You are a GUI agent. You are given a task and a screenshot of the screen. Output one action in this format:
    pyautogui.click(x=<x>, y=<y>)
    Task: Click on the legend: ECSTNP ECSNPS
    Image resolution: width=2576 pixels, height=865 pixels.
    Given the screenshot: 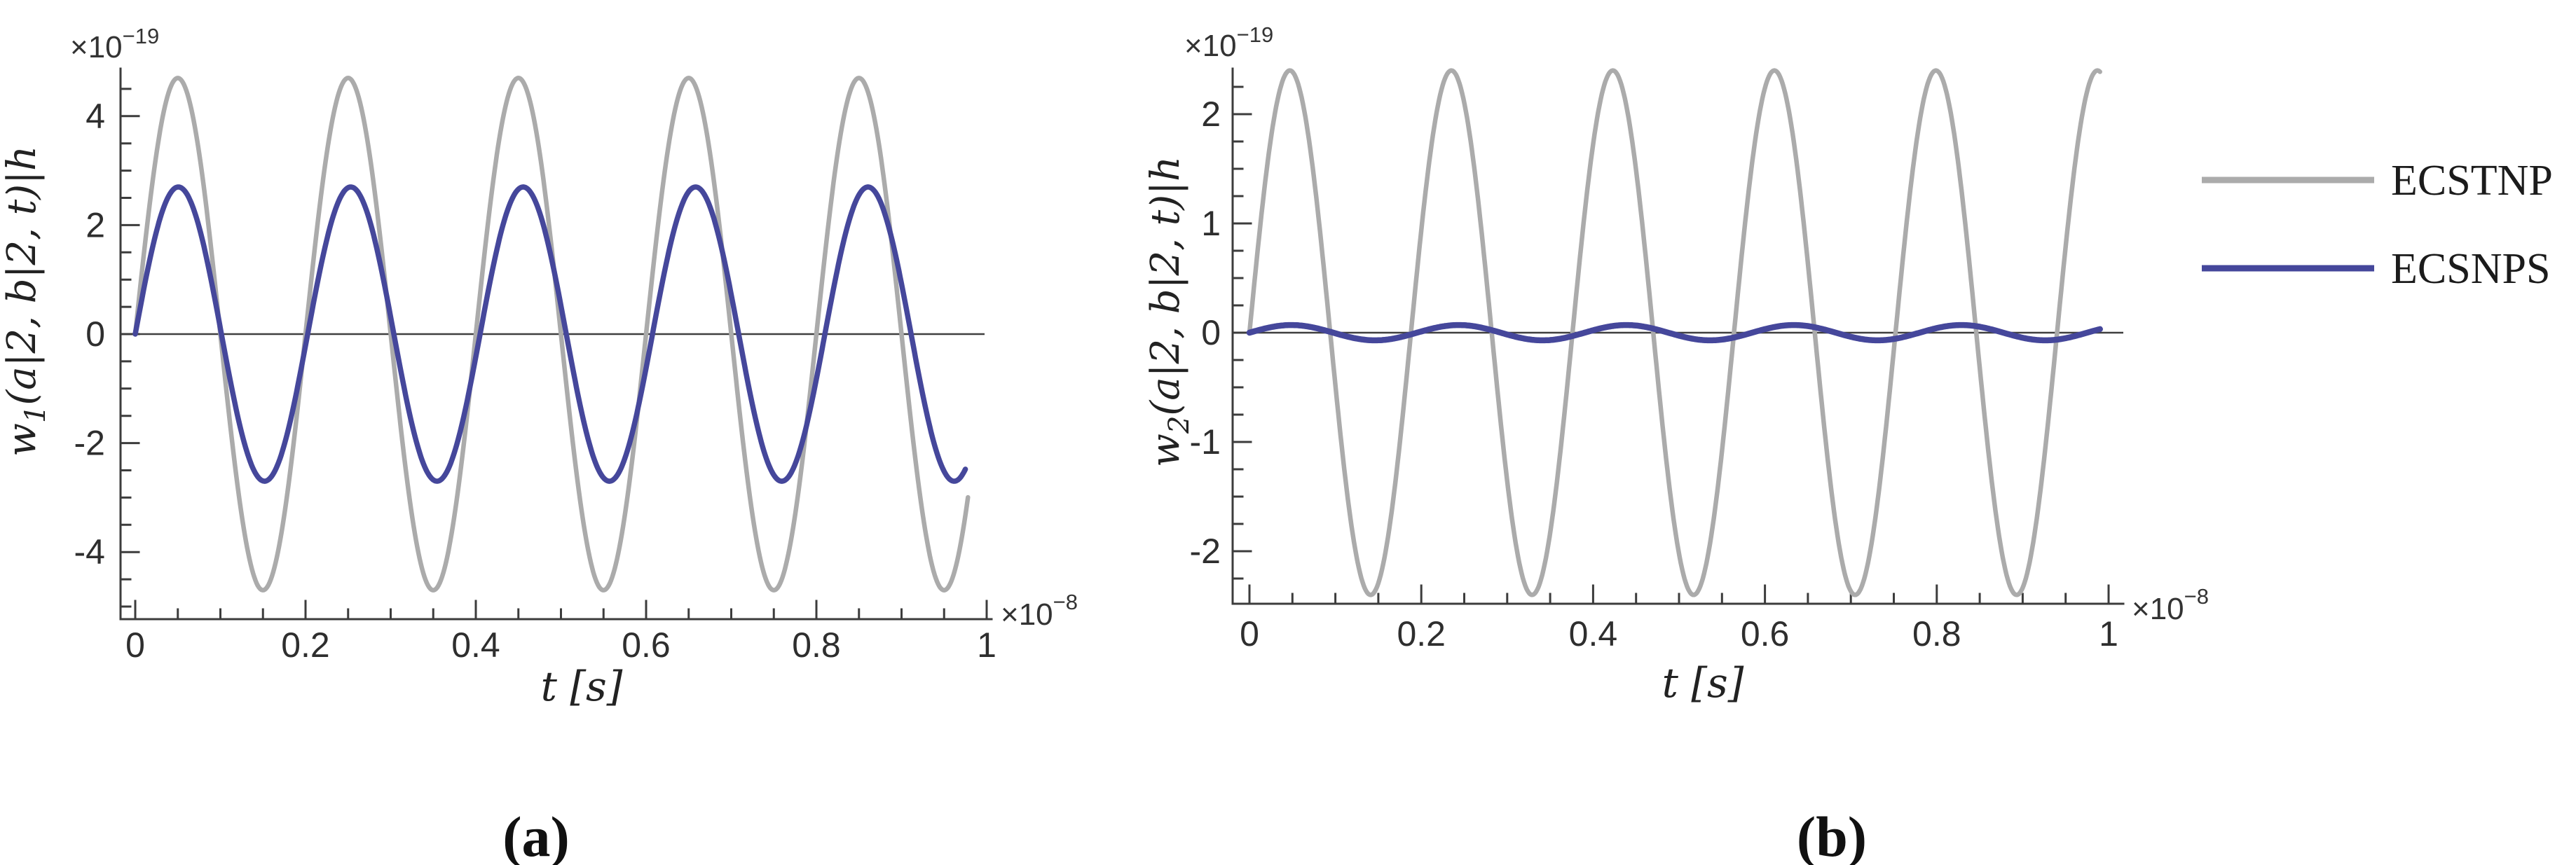 What is the action you would take?
    pyautogui.click(x=2377, y=225)
    